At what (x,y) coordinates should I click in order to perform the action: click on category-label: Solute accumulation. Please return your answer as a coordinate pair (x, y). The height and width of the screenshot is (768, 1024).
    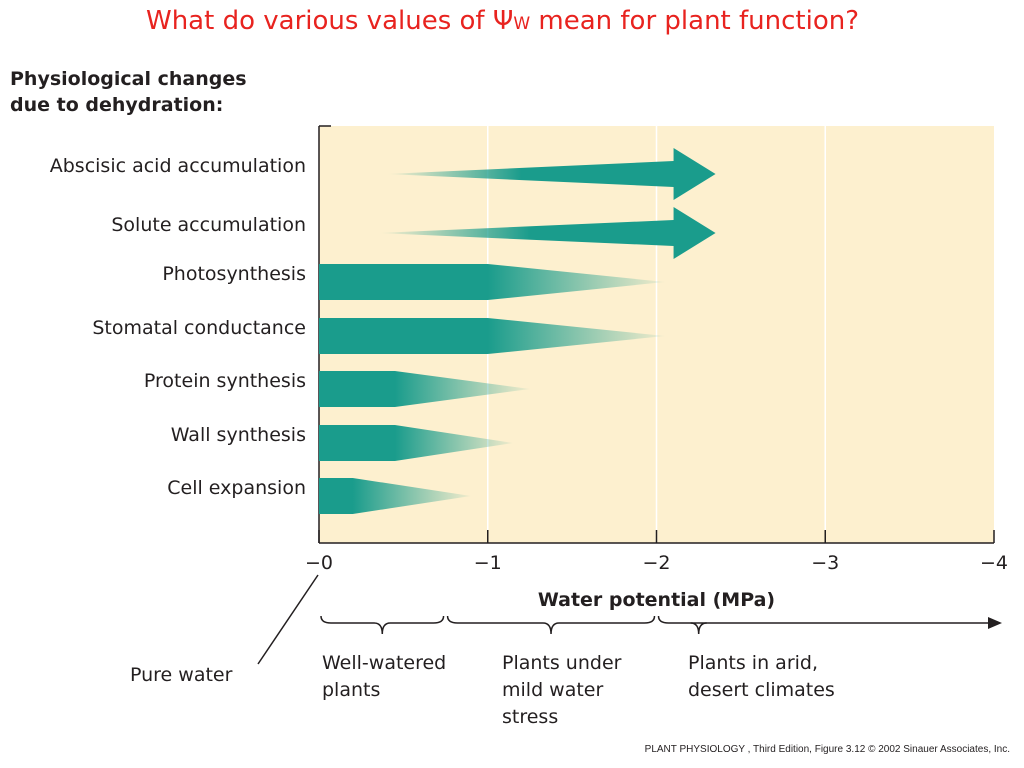
    Looking at the image, I should click on (208, 225).